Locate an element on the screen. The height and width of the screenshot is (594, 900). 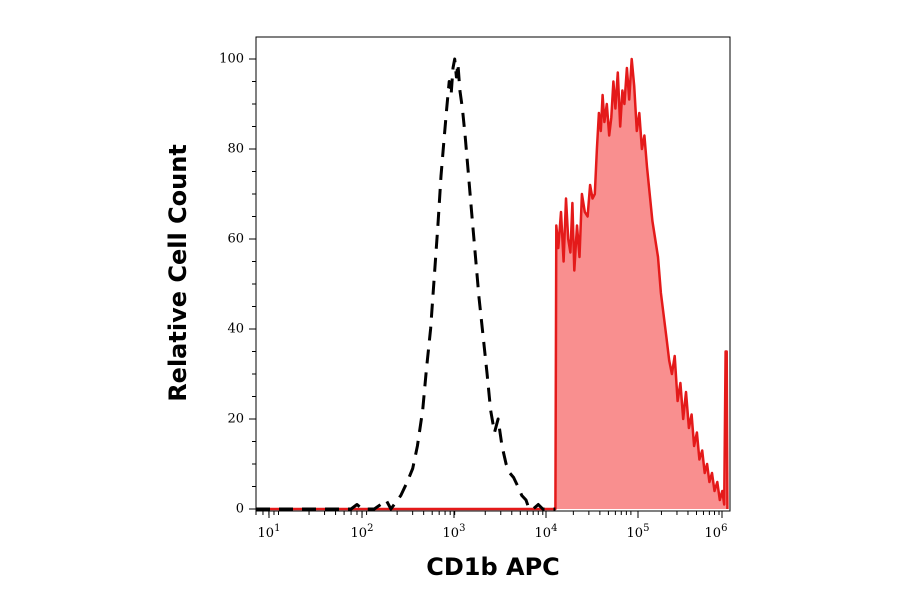
y-minor-ticks is located at coordinates (254, 284).